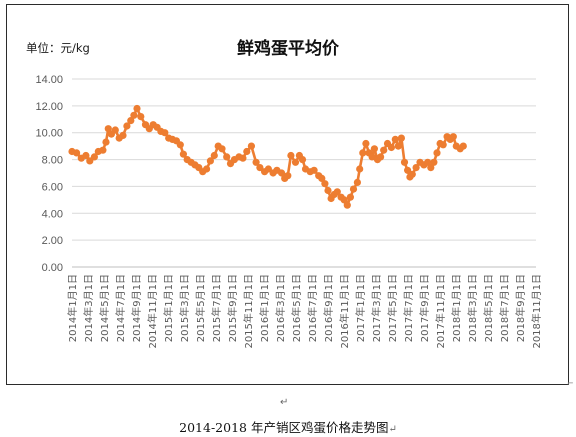  I want to click on x-tick-label: 2017年1月1日, so click(360, 308).